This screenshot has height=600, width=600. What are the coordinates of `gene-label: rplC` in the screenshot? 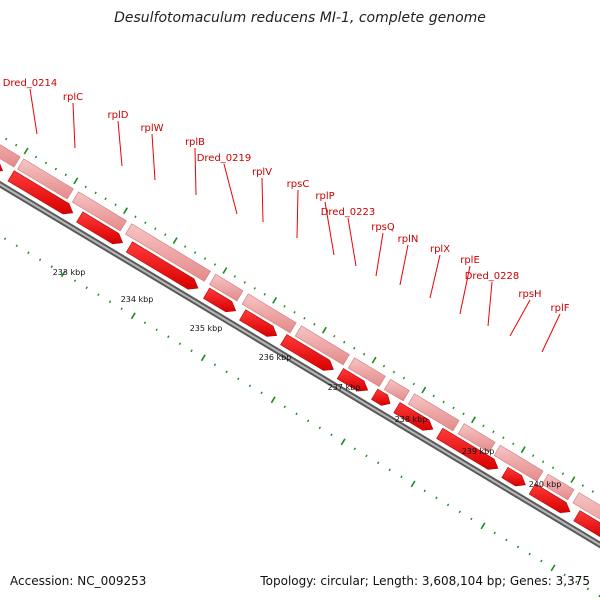 It's located at (73, 97).